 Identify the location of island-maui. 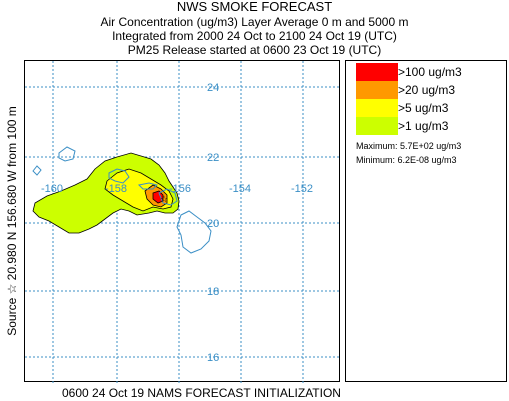
(168, 197).